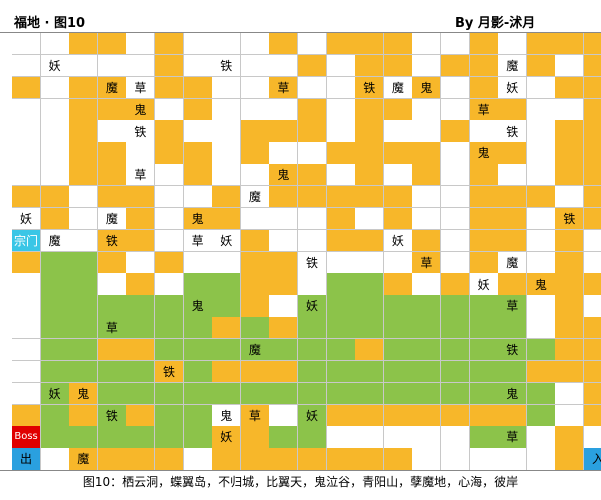  Describe the element at coordinates (55, 393) in the screenshot. I see `map-cell: 妖` at that location.